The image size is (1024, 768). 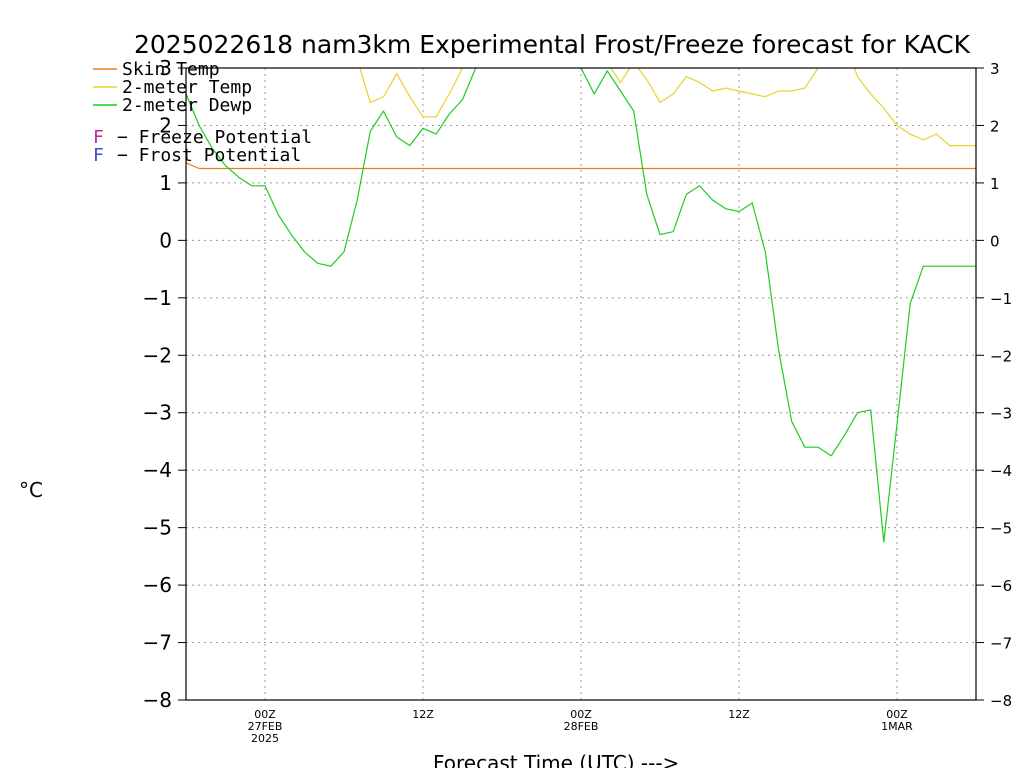 I want to click on y-tick-label-left: −6, so click(x=157, y=585).